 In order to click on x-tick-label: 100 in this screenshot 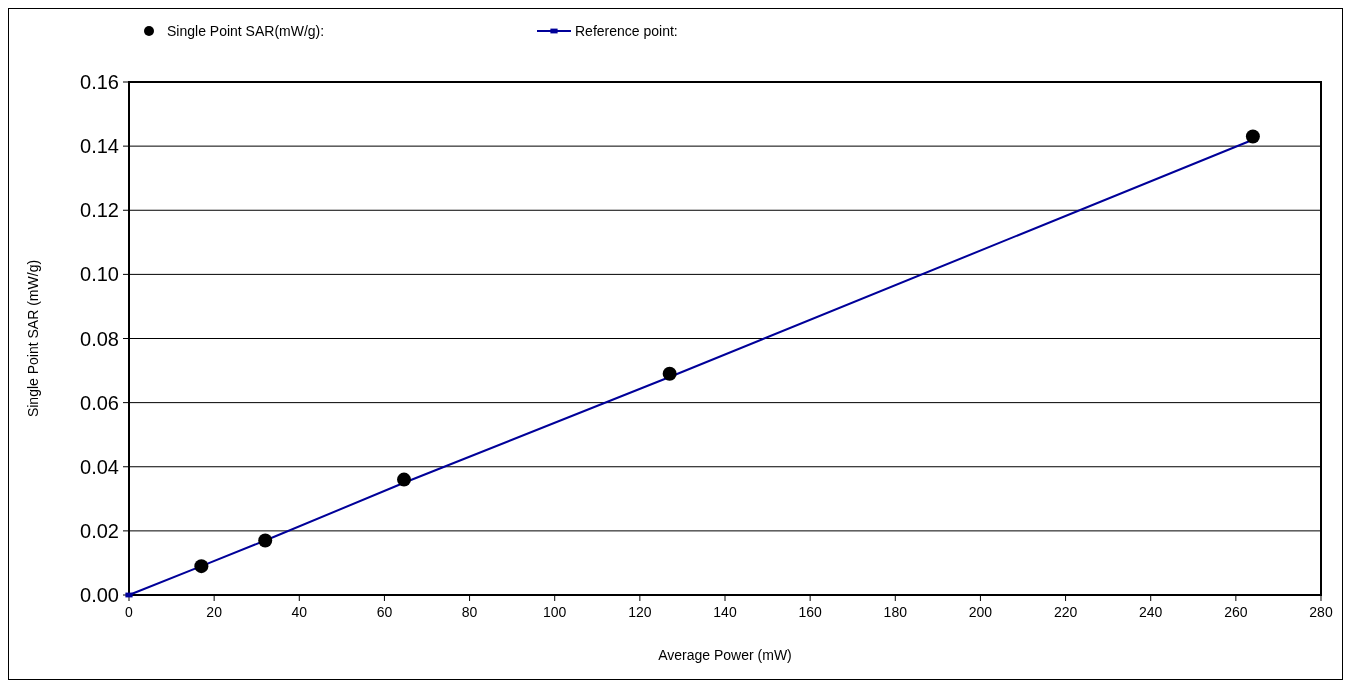, I will do `click(555, 612)`.